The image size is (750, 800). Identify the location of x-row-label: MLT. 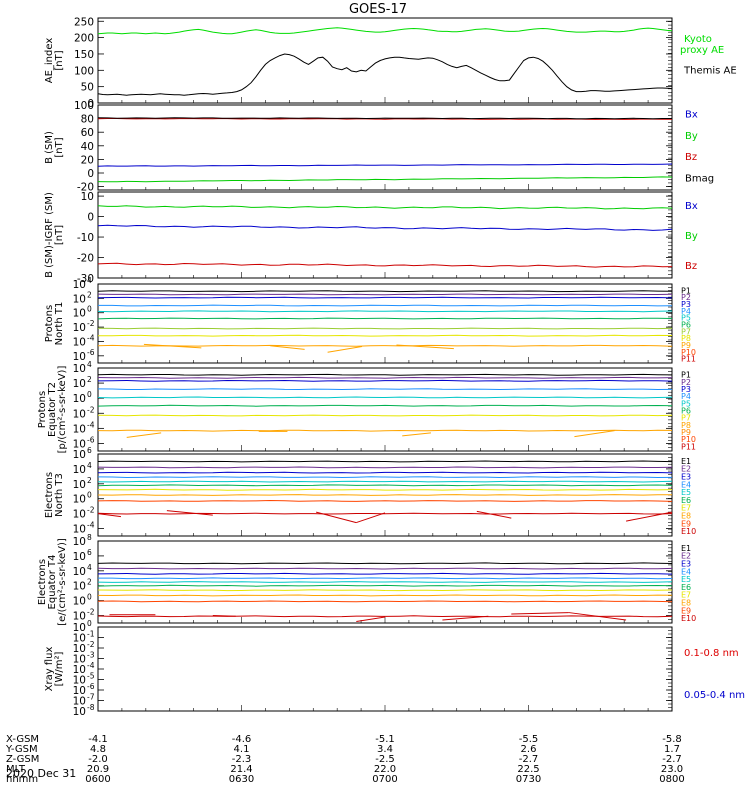
(16, 769).